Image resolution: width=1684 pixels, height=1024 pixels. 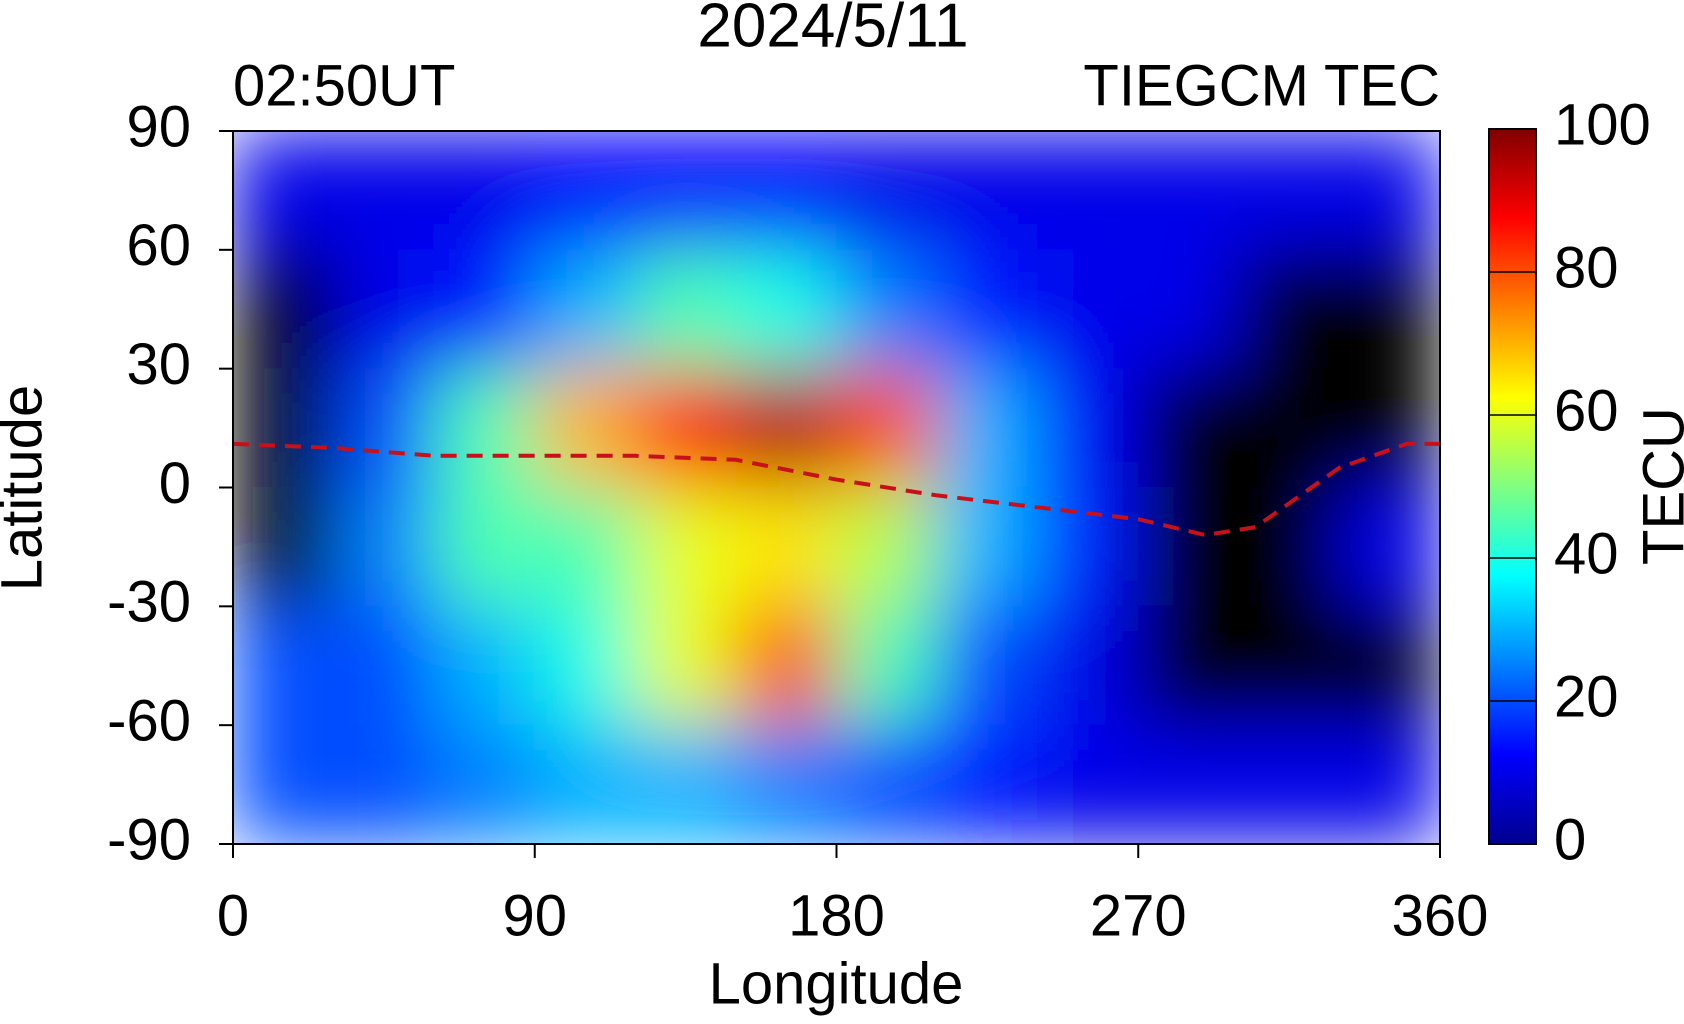 I want to click on y-tick-label: 90, so click(x=158, y=126).